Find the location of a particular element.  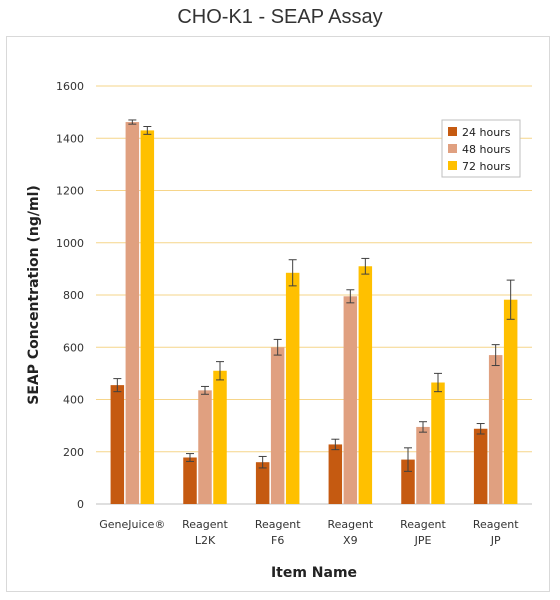

x-axis-title: Item Name is located at coordinates (314, 573).